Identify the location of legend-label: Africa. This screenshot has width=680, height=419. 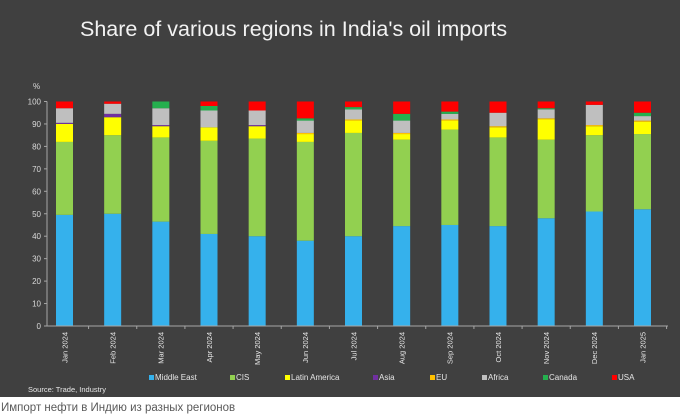
(498, 377).